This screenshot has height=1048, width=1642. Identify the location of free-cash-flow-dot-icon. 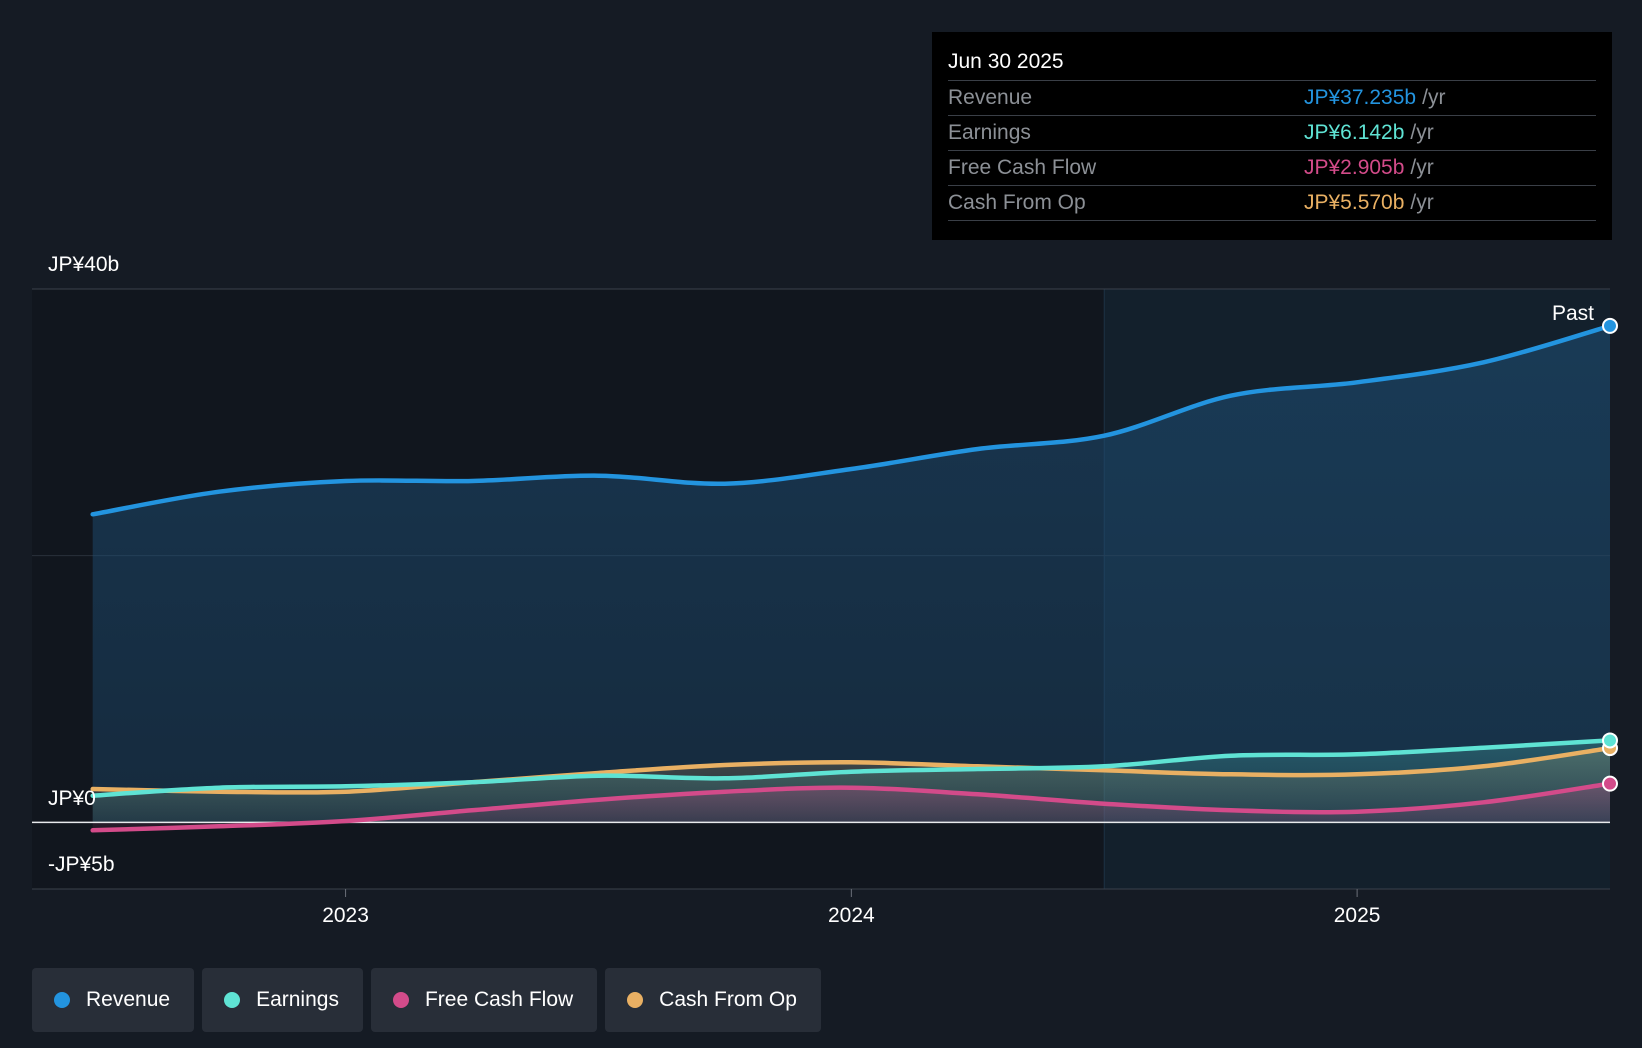
(400, 1000).